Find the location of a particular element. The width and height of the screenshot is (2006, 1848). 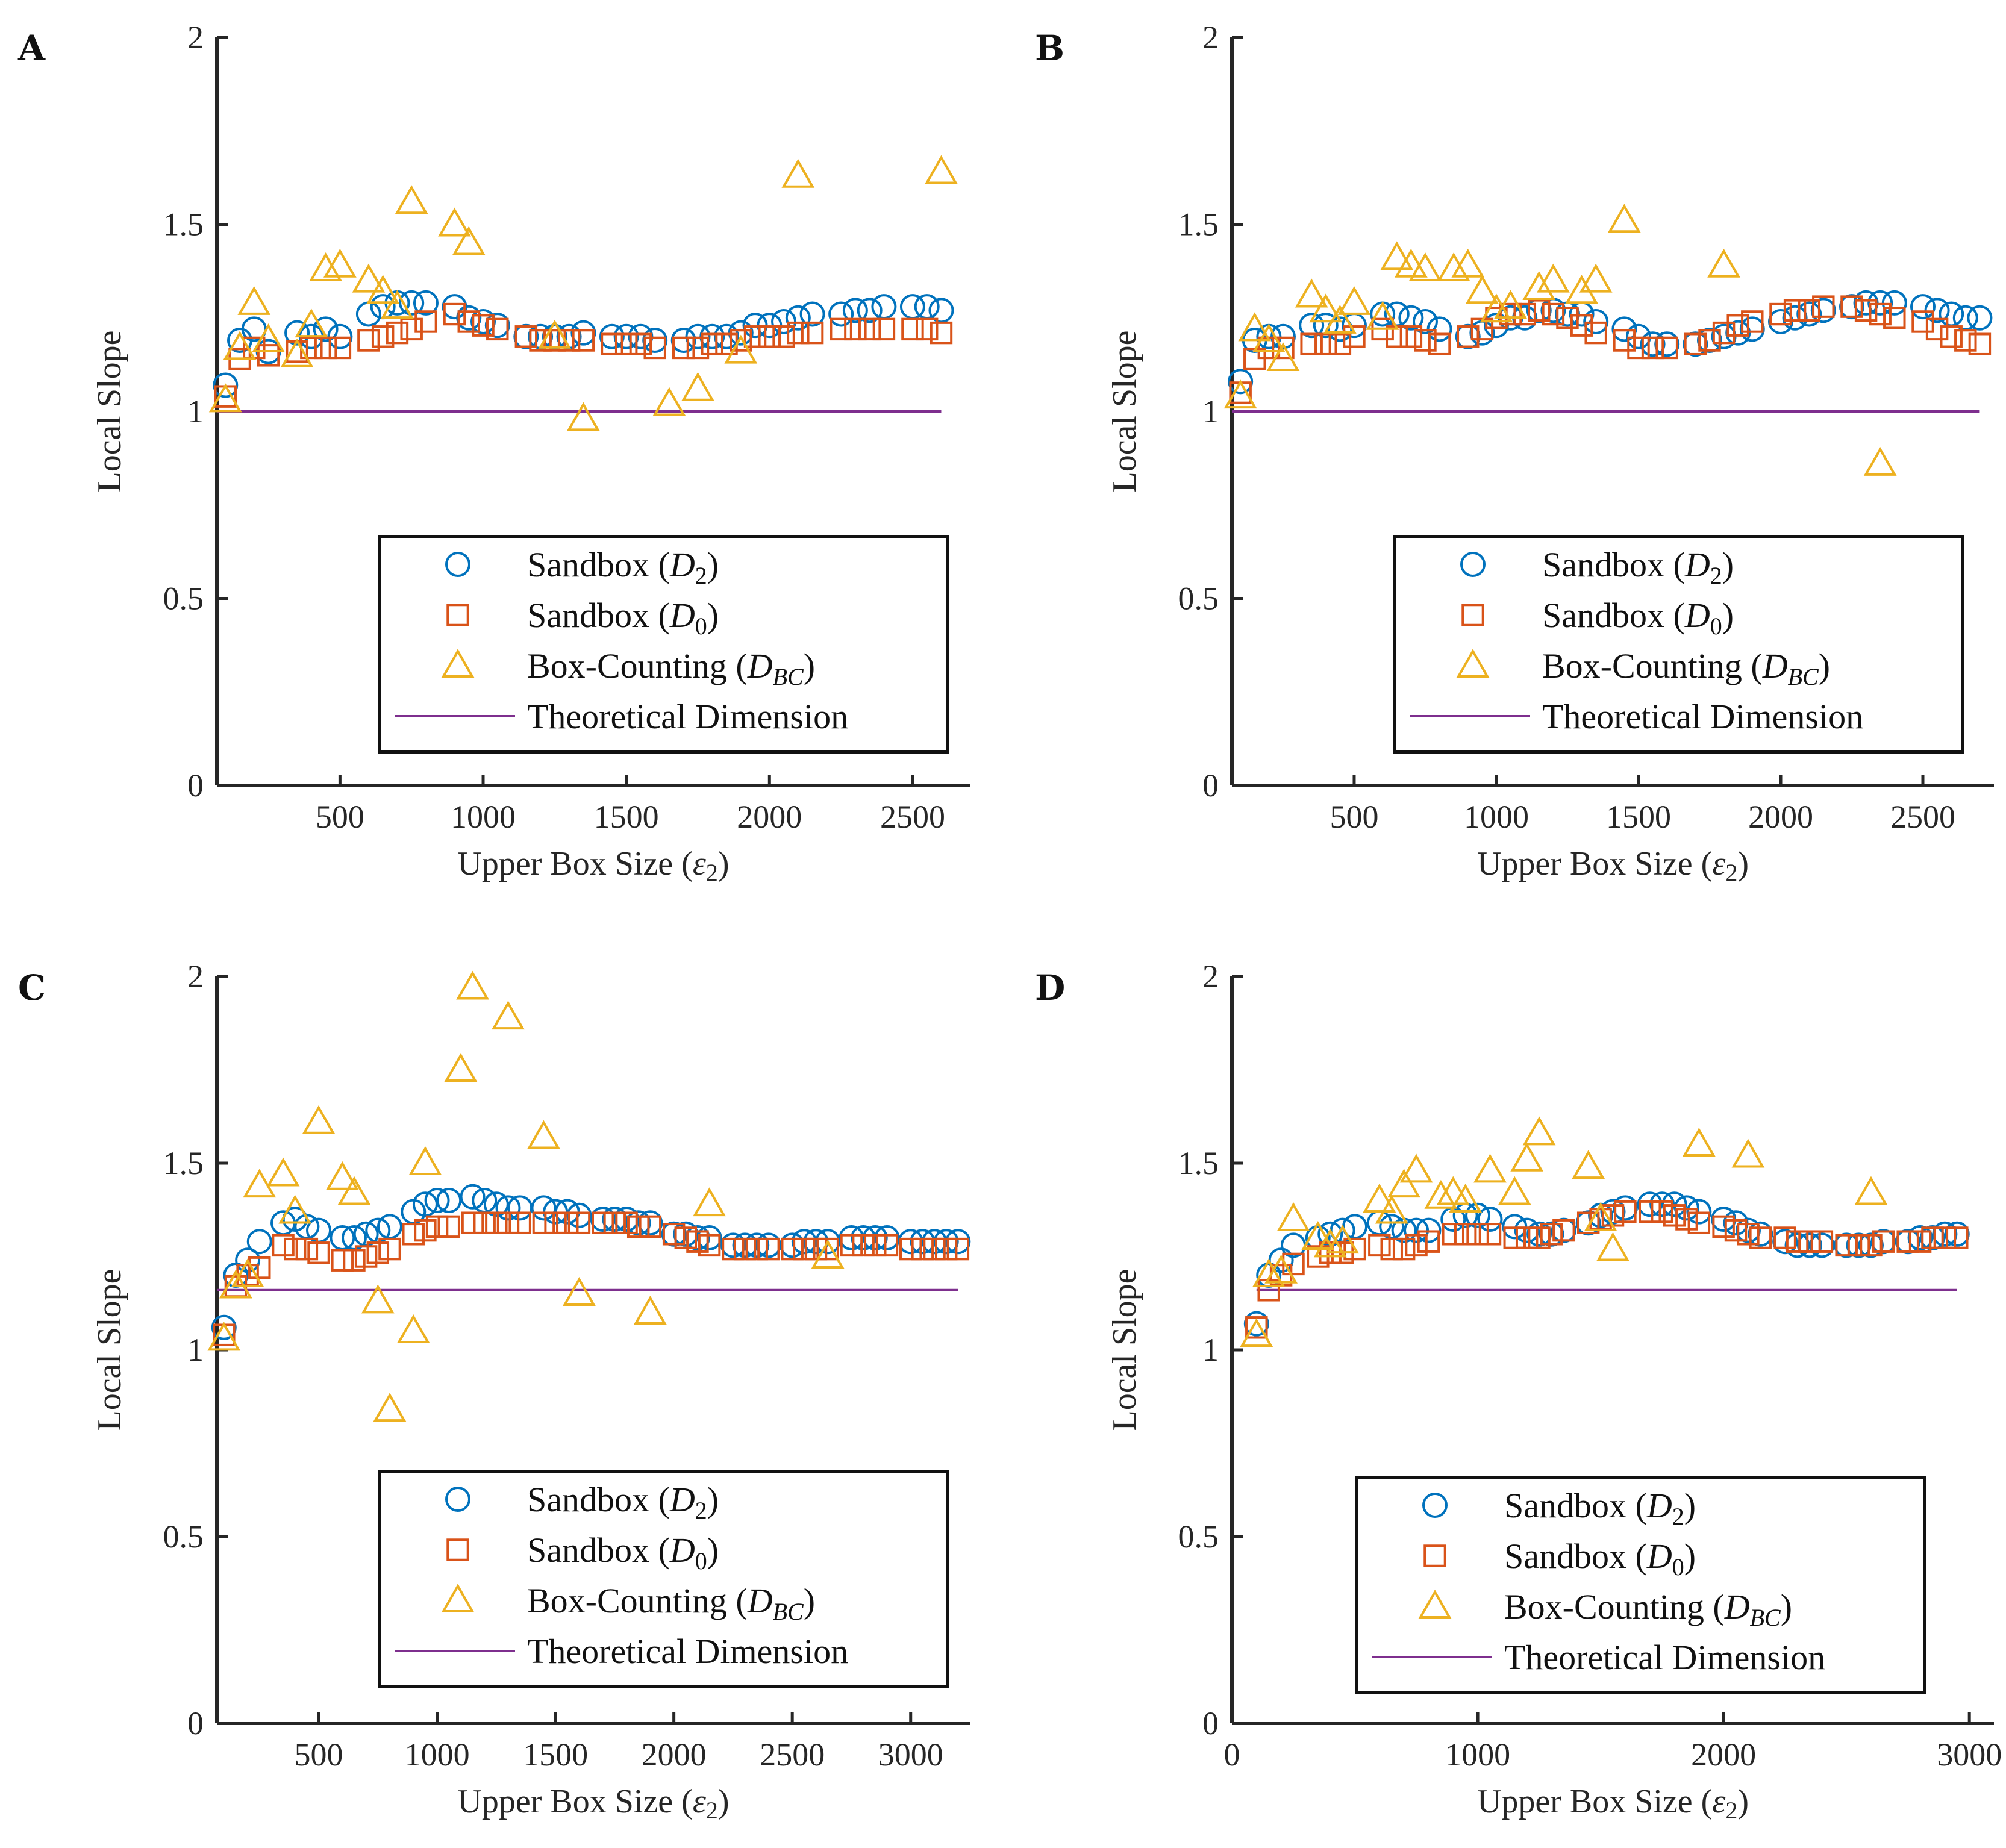

legend-d2-label: Sandbox (D2) is located at coordinates (1638, 567).